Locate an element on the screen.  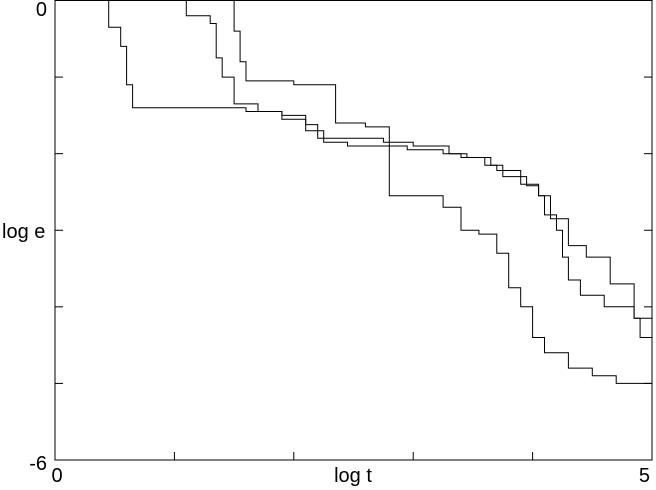
y-tick-label: -6 is located at coordinates (38, 464).